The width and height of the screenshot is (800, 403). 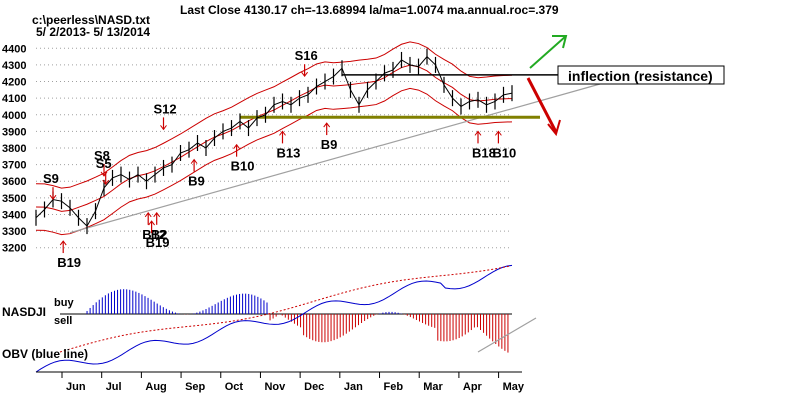 What do you see at coordinates (285, 309) in the screenshot?
I see `obv-ma-line` at bounding box center [285, 309].